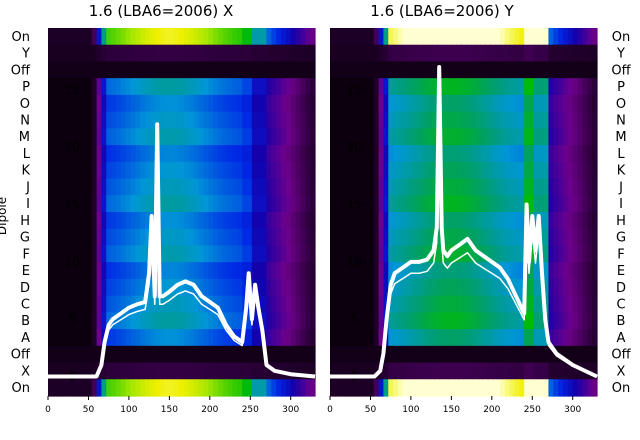 This screenshot has width=640, height=440. What do you see at coordinates (491, 410) in the screenshot?
I see `x-tick-label: 200` at bounding box center [491, 410].